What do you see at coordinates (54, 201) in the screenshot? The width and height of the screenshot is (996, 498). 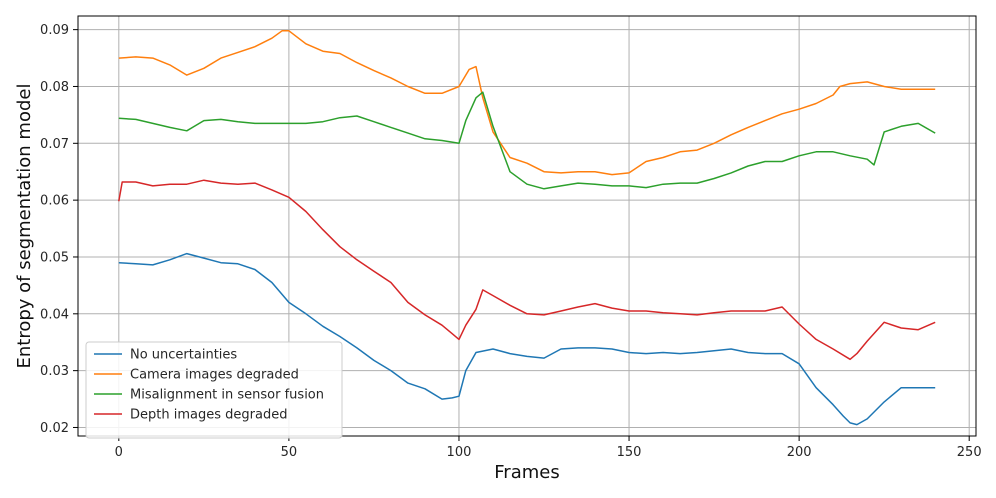 I see `y-tick-label: 0.06` at bounding box center [54, 201].